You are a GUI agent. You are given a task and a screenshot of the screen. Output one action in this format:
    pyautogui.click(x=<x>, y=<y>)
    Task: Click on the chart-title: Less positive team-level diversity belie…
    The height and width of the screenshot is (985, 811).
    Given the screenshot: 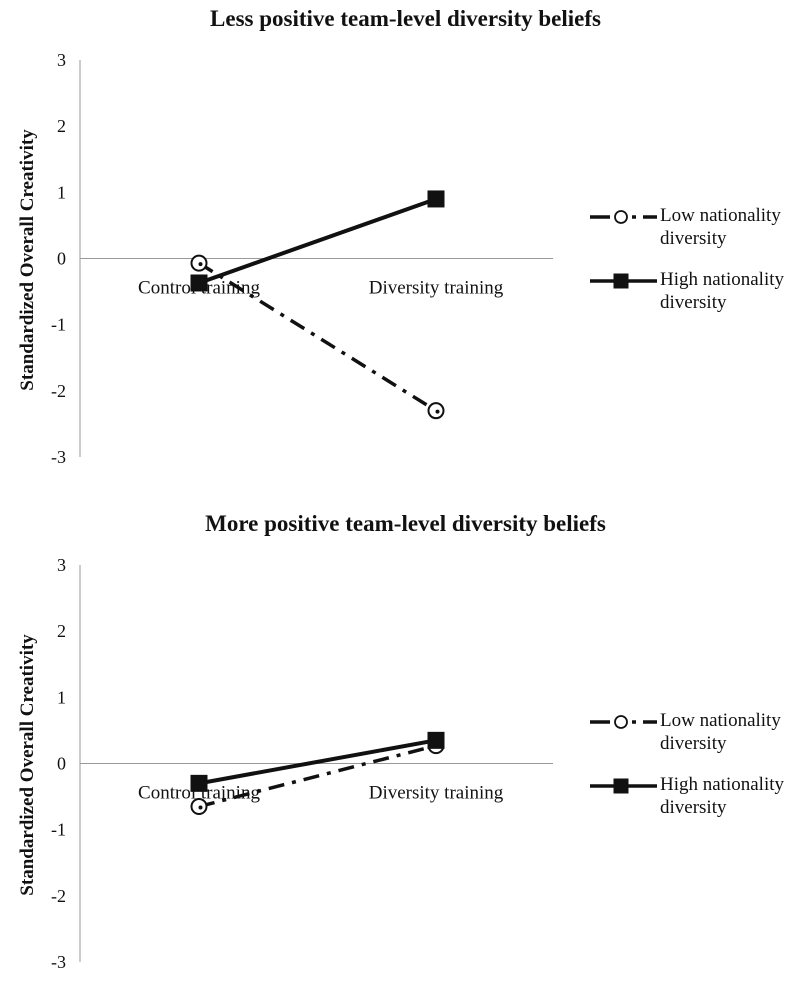 What is the action you would take?
    pyautogui.click(x=405, y=18)
    